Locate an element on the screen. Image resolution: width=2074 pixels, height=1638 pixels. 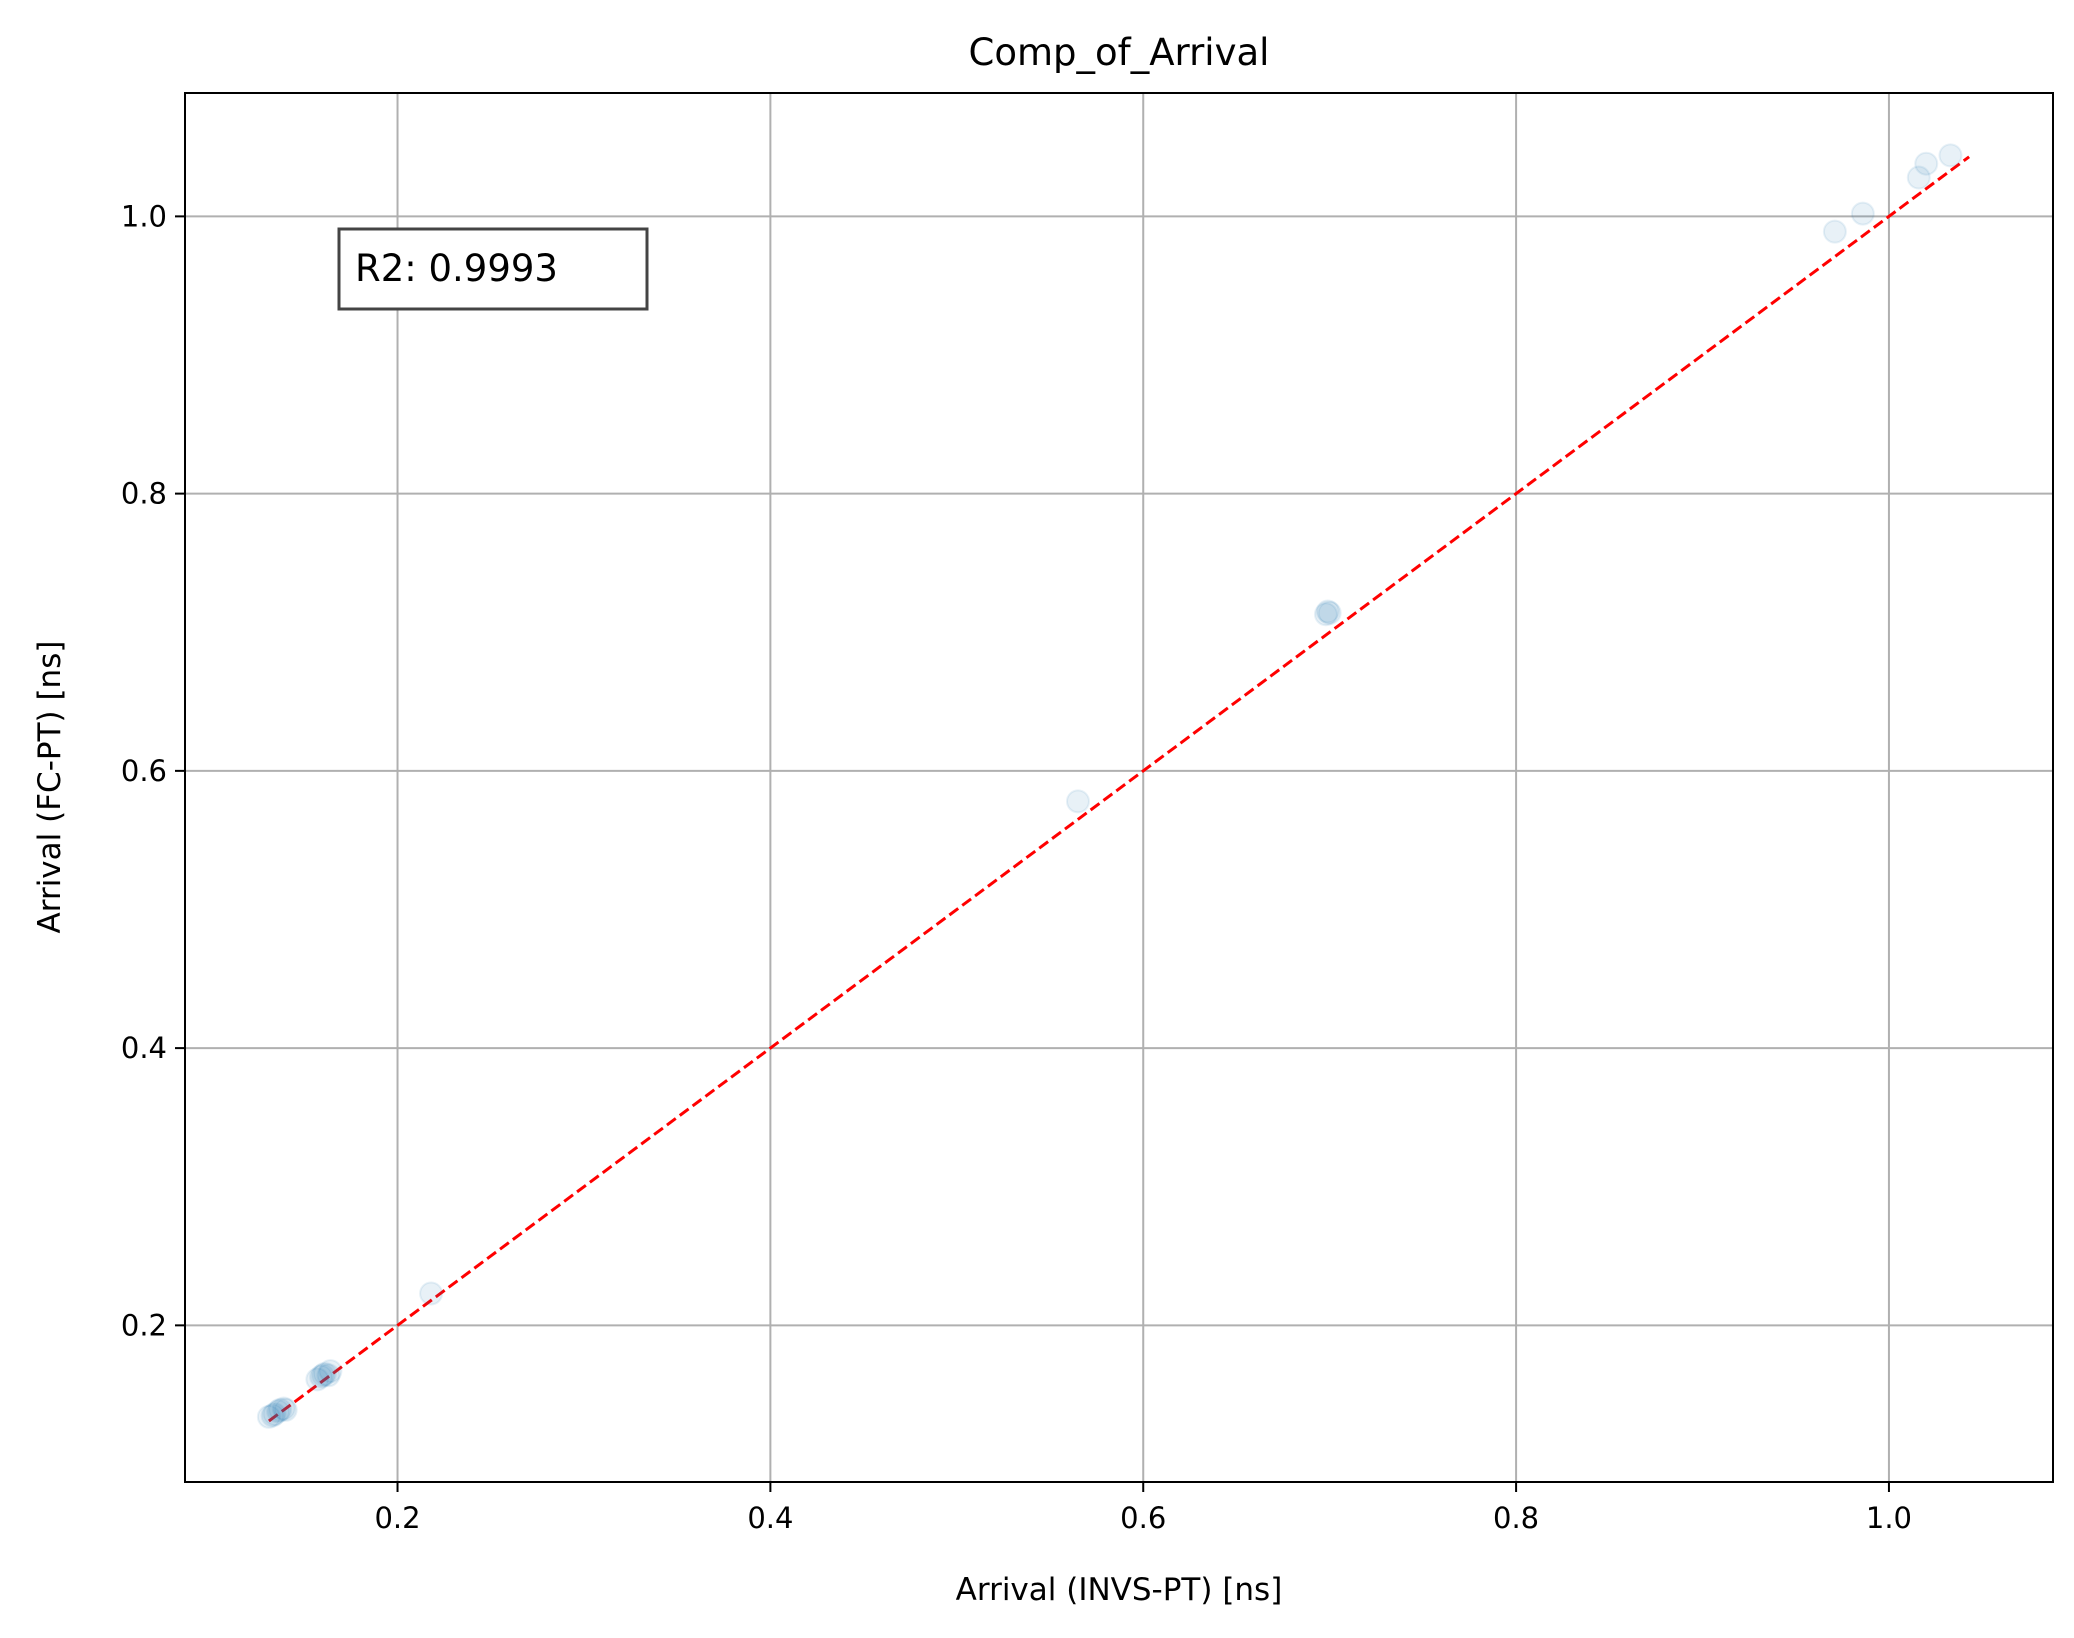
x-tick-label: 0.6 is located at coordinates (1143, 1518).